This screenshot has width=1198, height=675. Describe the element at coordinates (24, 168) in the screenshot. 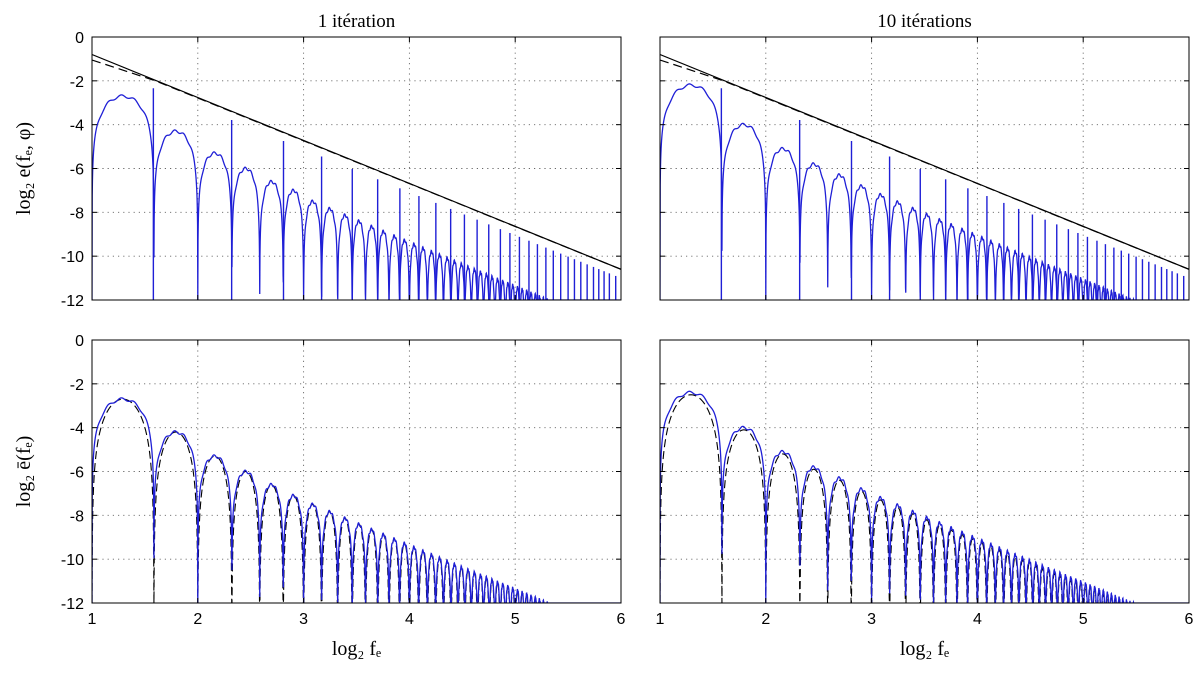

I see `y-axis-label: log₂ e(fₑ, φ)` at that location.